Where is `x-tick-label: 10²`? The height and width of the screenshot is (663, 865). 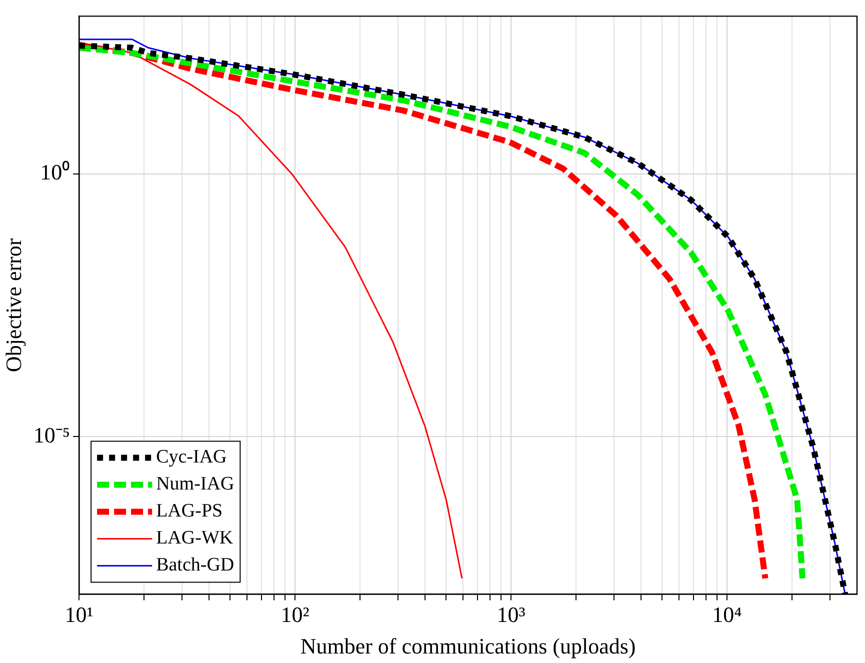
x-tick-label: 10² is located at coordinates (295, 615).